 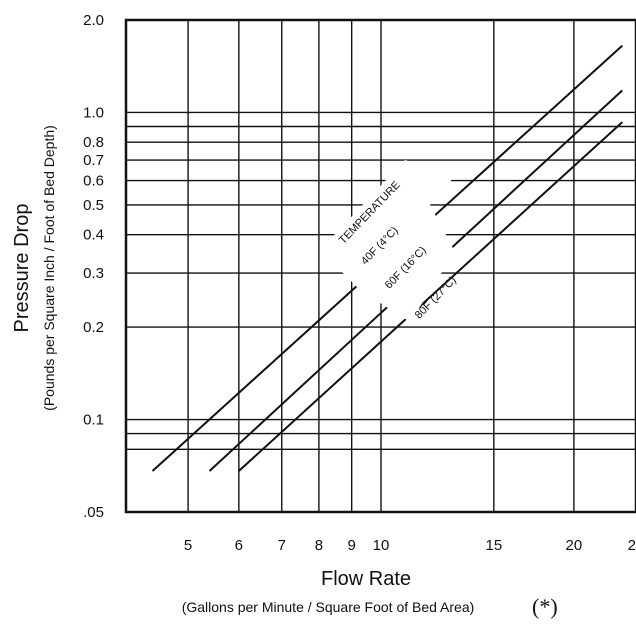 What do you see at coordinates (493, 545) in the screenshot?
I see `x-tick-label: 15` at bounding box center [493, 545].